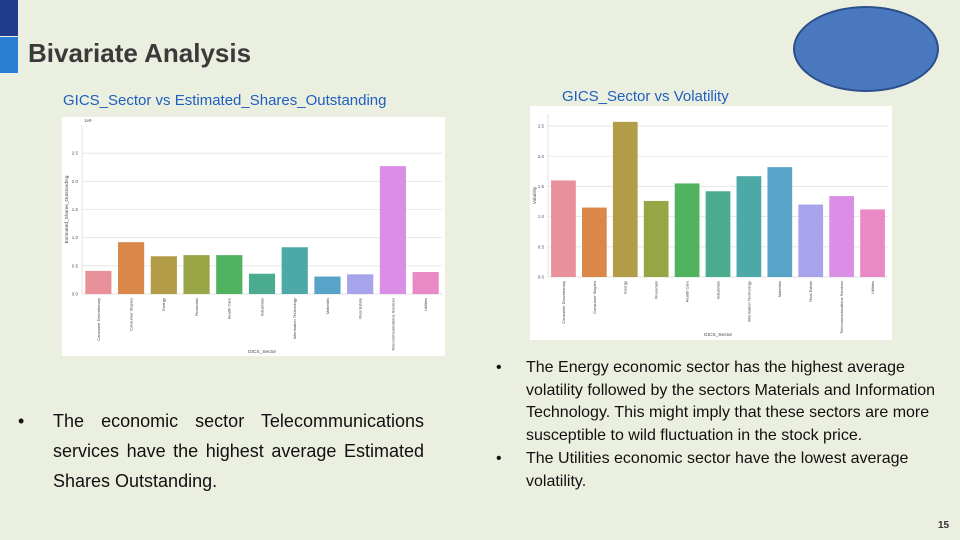 This screenshot has height=540, width=960. I want to click on slide-title: Bivariate Analysis, so click(140, 53).